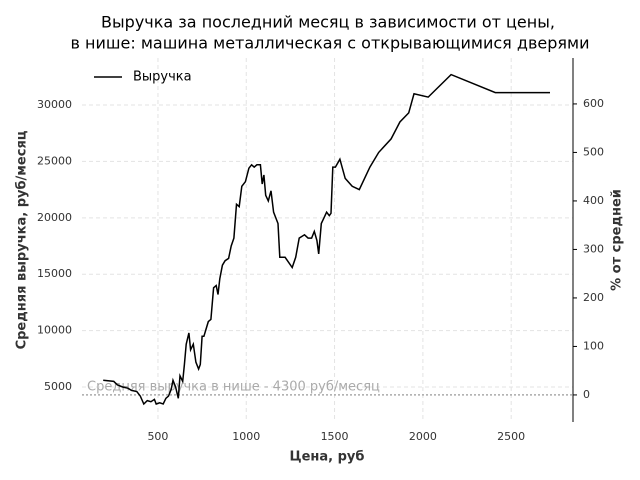  Describe the element at coordinates (593, 345) in the screenshot. I see `y2-tick-label: 100` at that location.